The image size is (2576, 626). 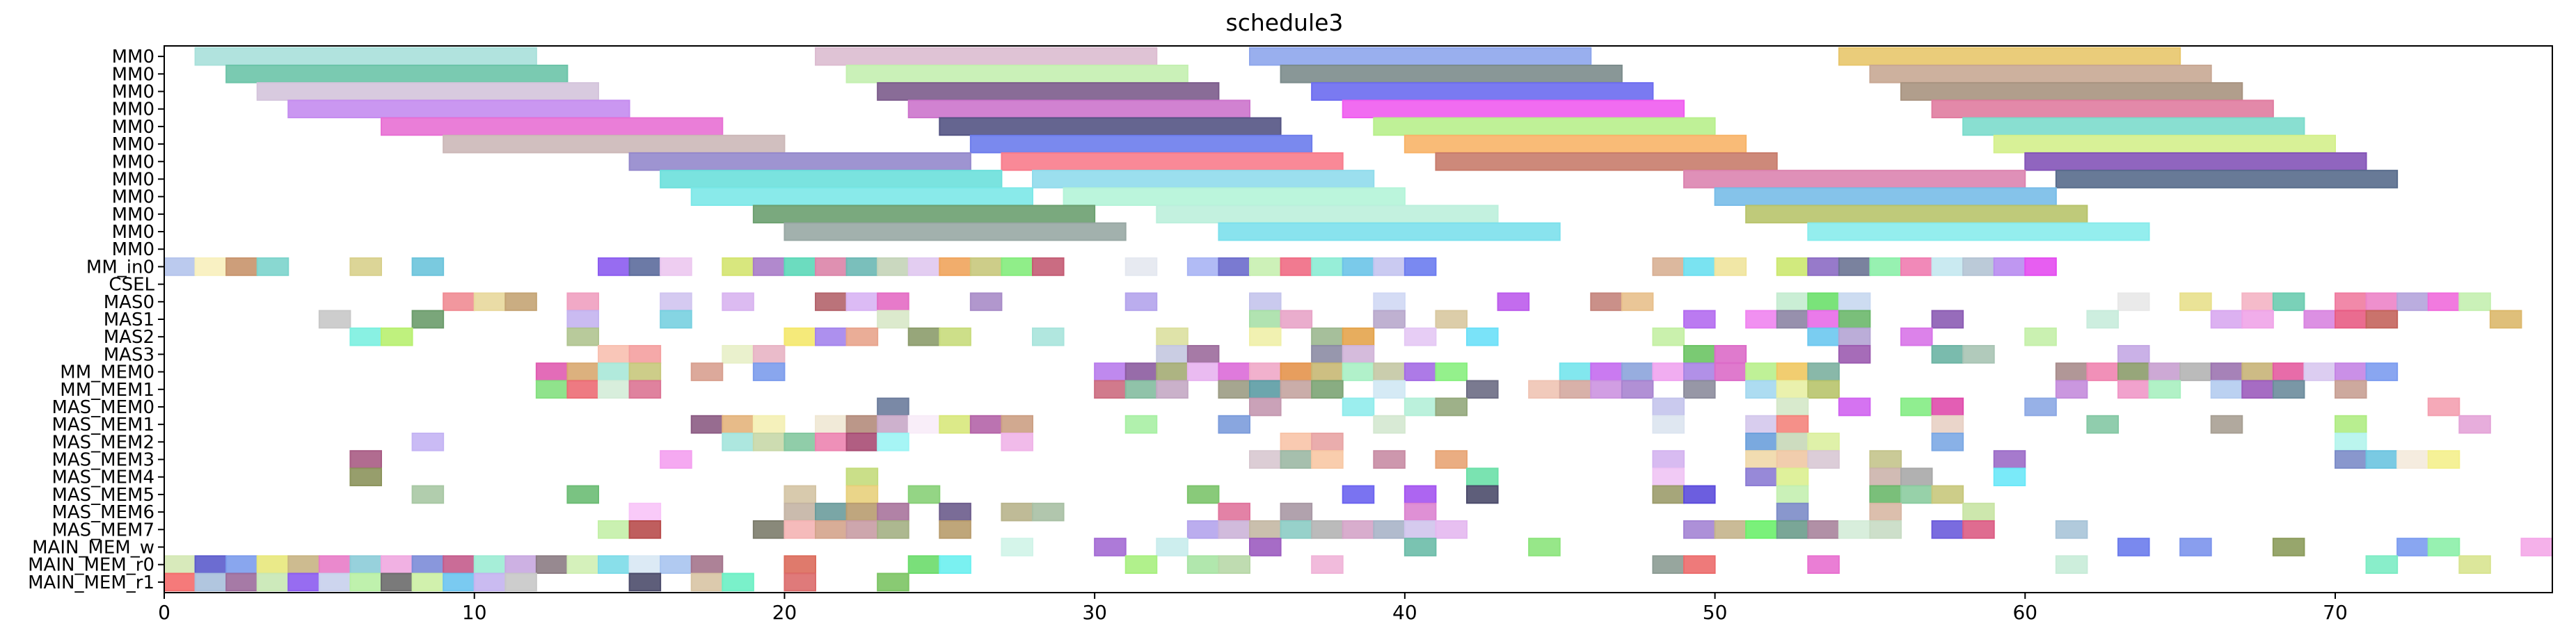 What do you see at coordinates (93, 548) in the screenshot?
I see `row-label: MAIN_MEM_w` at bounding box center [93, 548].